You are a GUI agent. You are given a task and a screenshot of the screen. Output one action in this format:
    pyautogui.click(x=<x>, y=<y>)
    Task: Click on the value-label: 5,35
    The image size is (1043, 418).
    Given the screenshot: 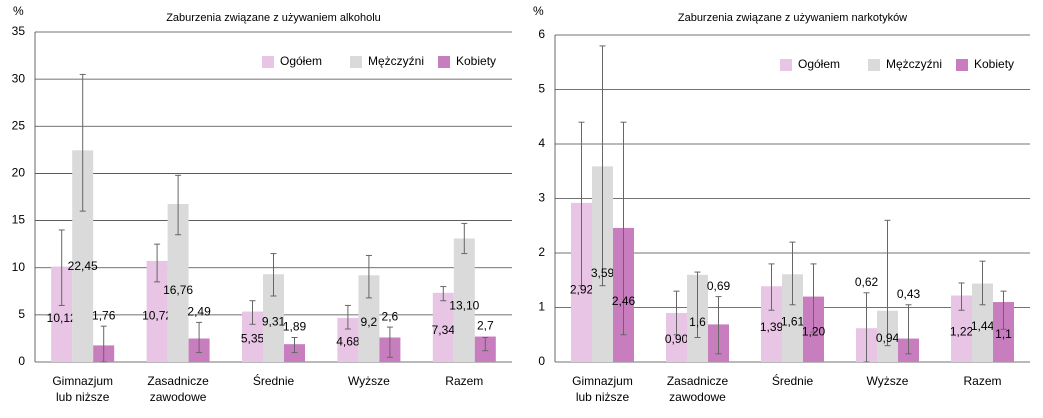 What is the action you would take?
    pyautogui.click(x=253, y=338)
    